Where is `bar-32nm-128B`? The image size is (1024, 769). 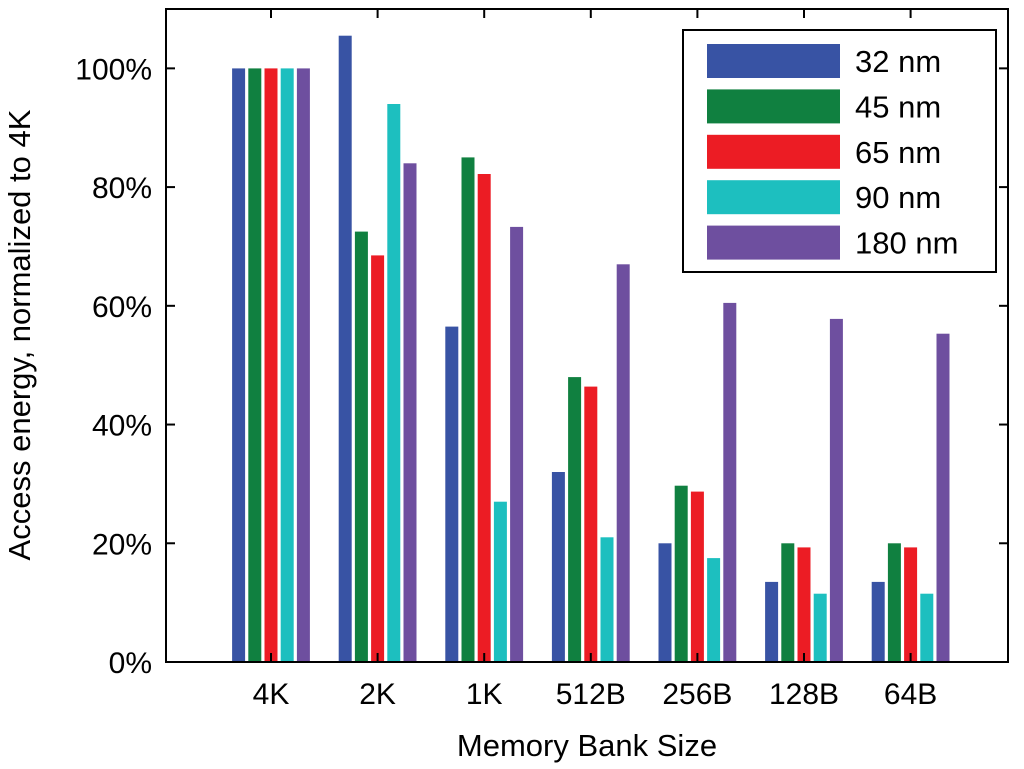 bar-32nm-128B is located at coordinates (772, 621).